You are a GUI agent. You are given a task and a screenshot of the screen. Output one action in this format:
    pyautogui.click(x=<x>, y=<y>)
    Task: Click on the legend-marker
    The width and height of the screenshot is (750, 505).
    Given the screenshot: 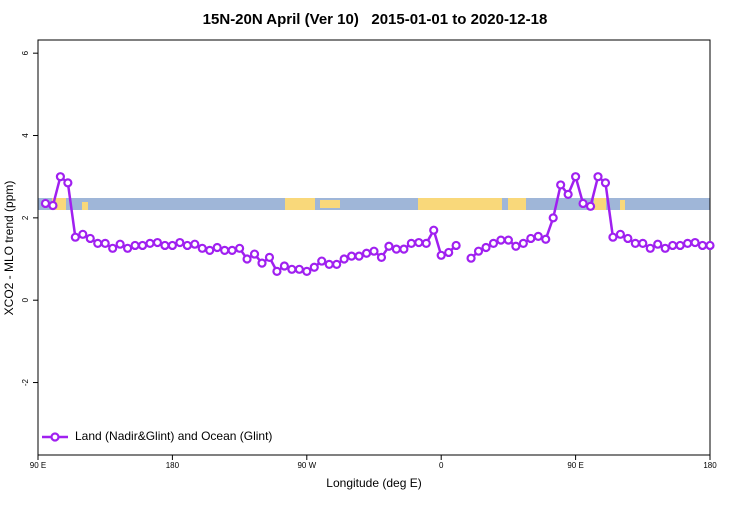 What is the action you would take?
    pyautogui.click(x=55, y=437)
    